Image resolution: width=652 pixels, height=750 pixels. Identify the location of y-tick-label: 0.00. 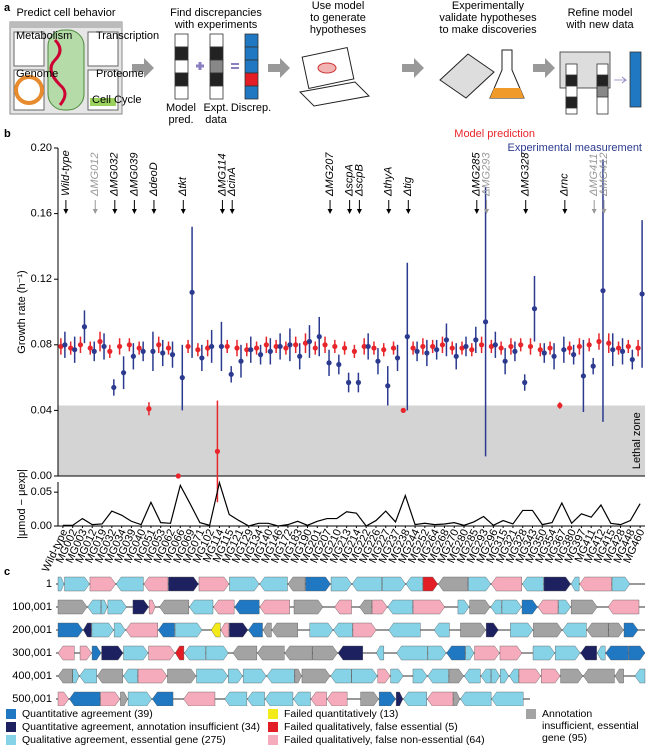
(41, 476).